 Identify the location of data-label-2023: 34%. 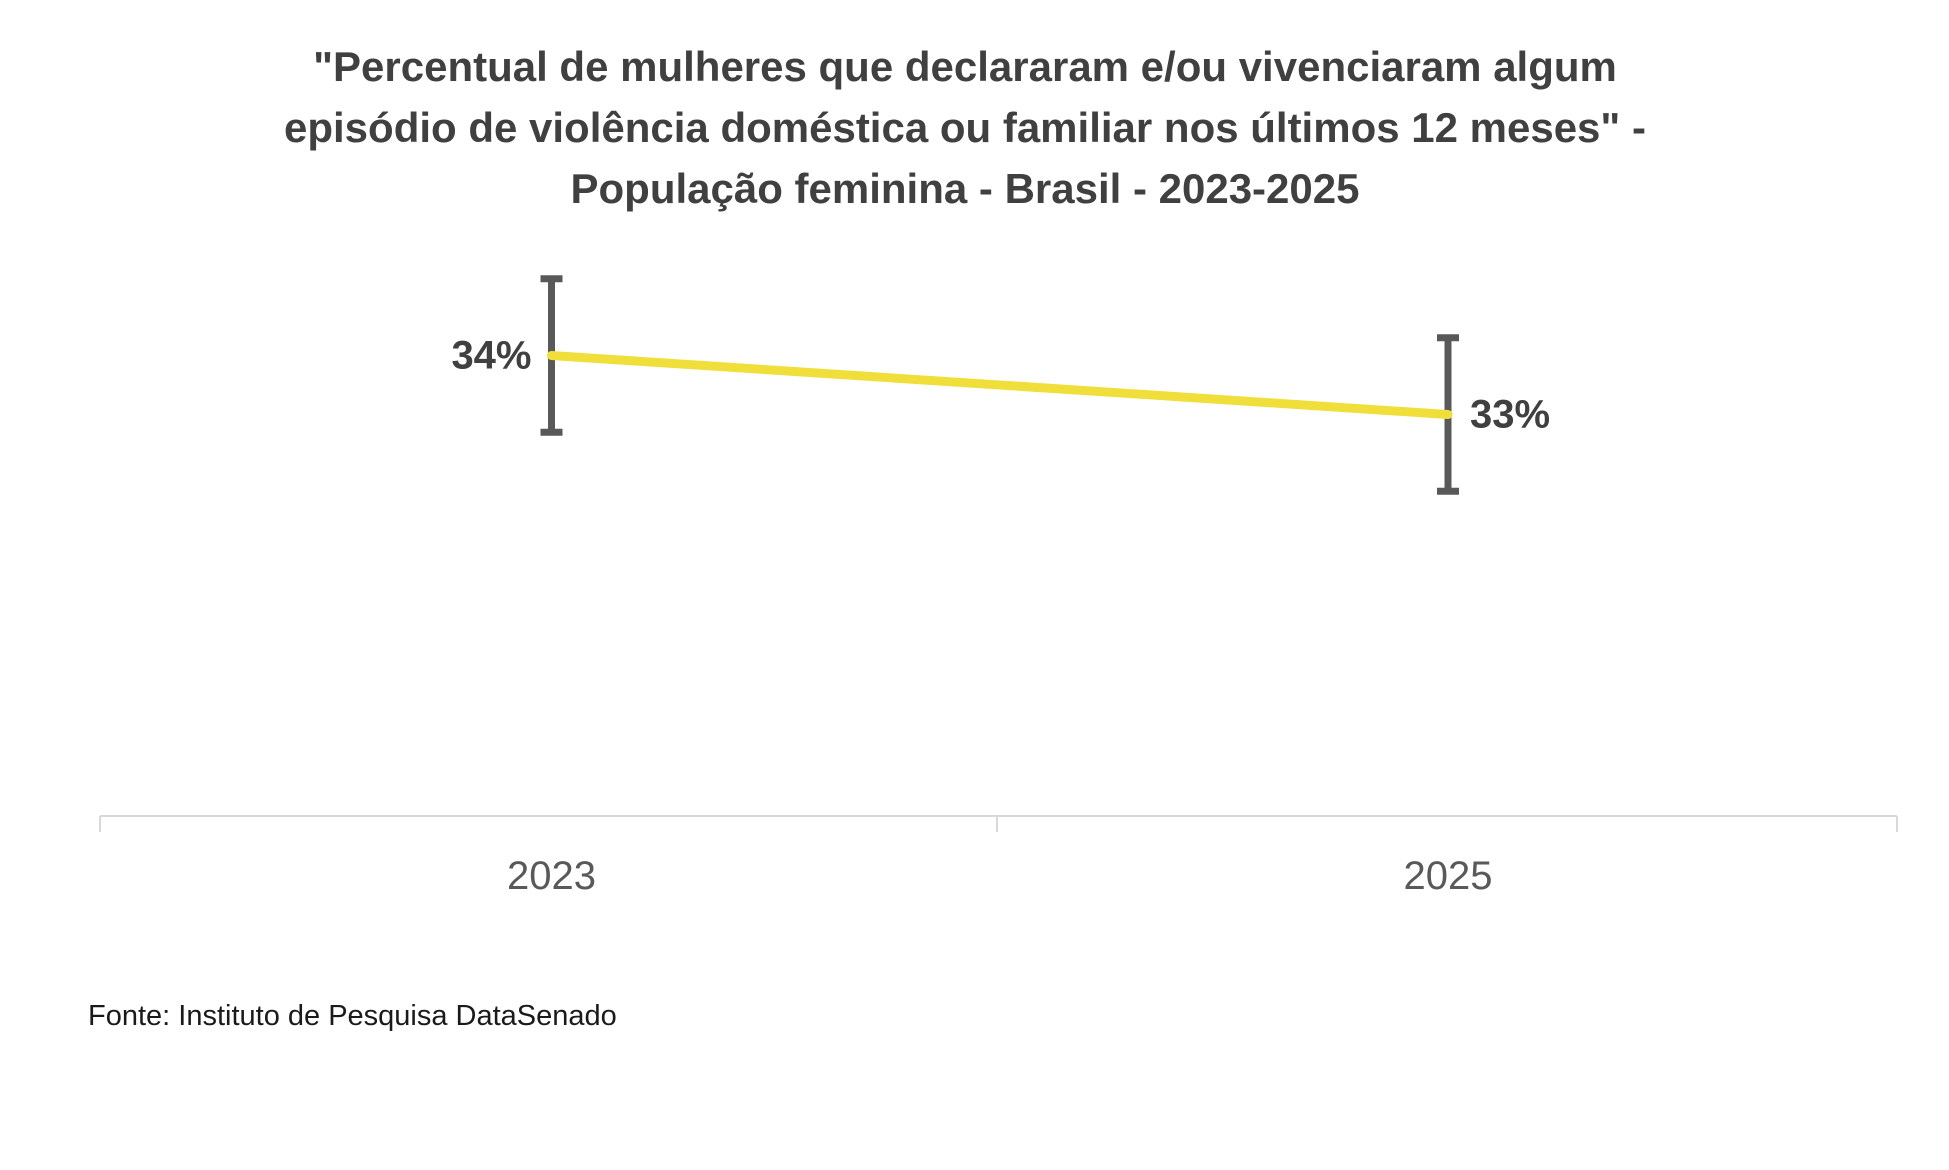
(491, 355).